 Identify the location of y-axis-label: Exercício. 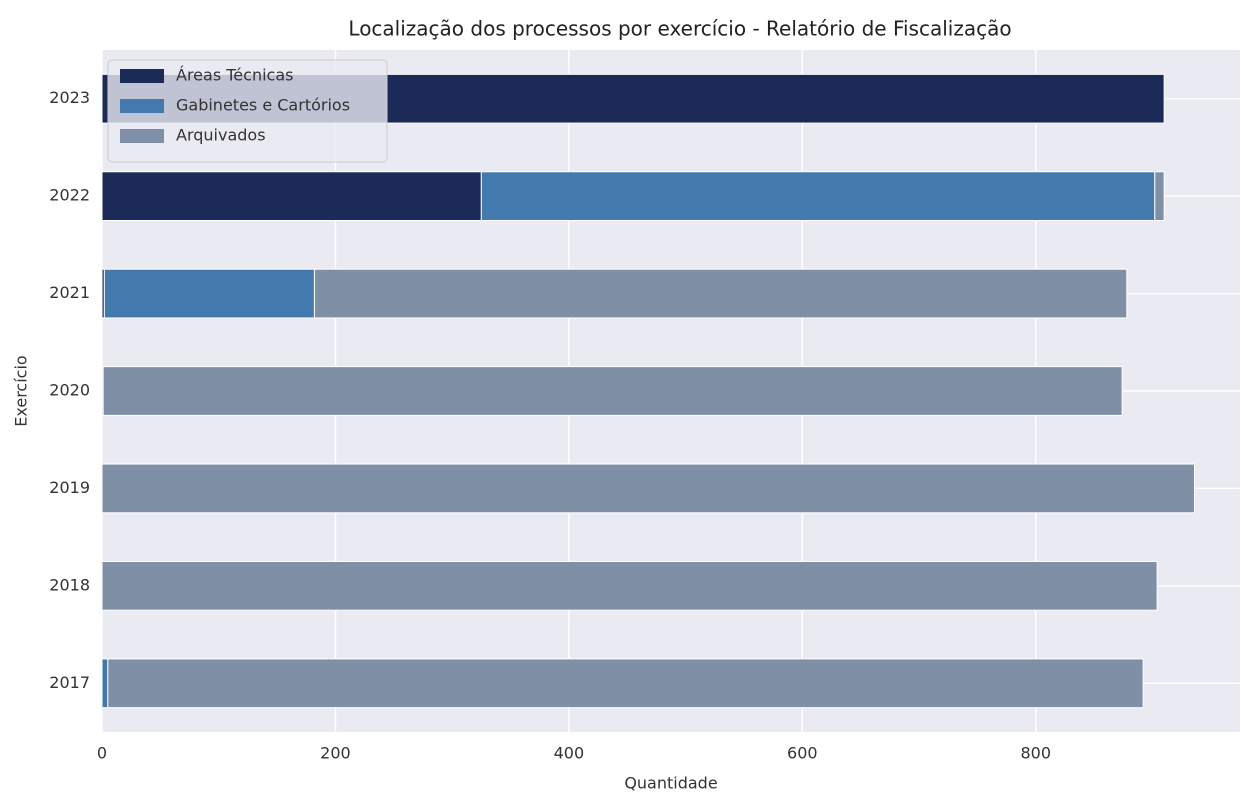
(21, 390).